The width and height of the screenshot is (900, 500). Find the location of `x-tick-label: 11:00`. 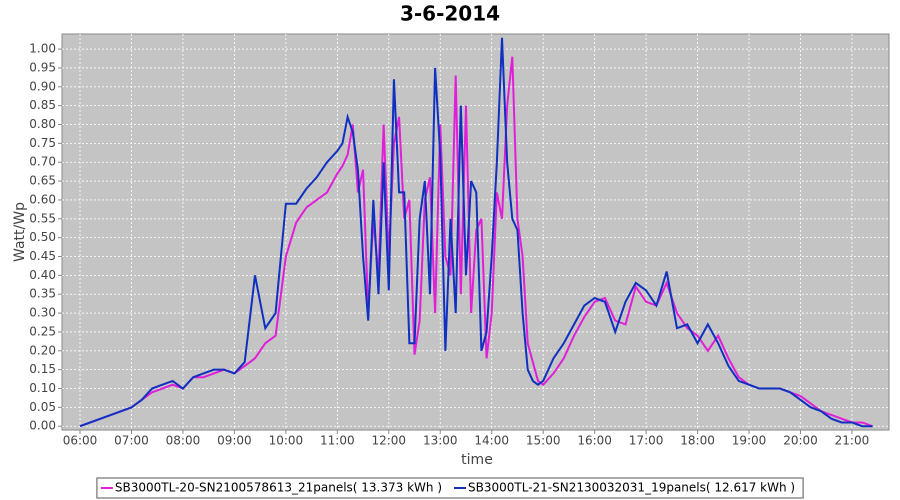

x-tick-label: 11:00 is located at coordinates (337, 441).